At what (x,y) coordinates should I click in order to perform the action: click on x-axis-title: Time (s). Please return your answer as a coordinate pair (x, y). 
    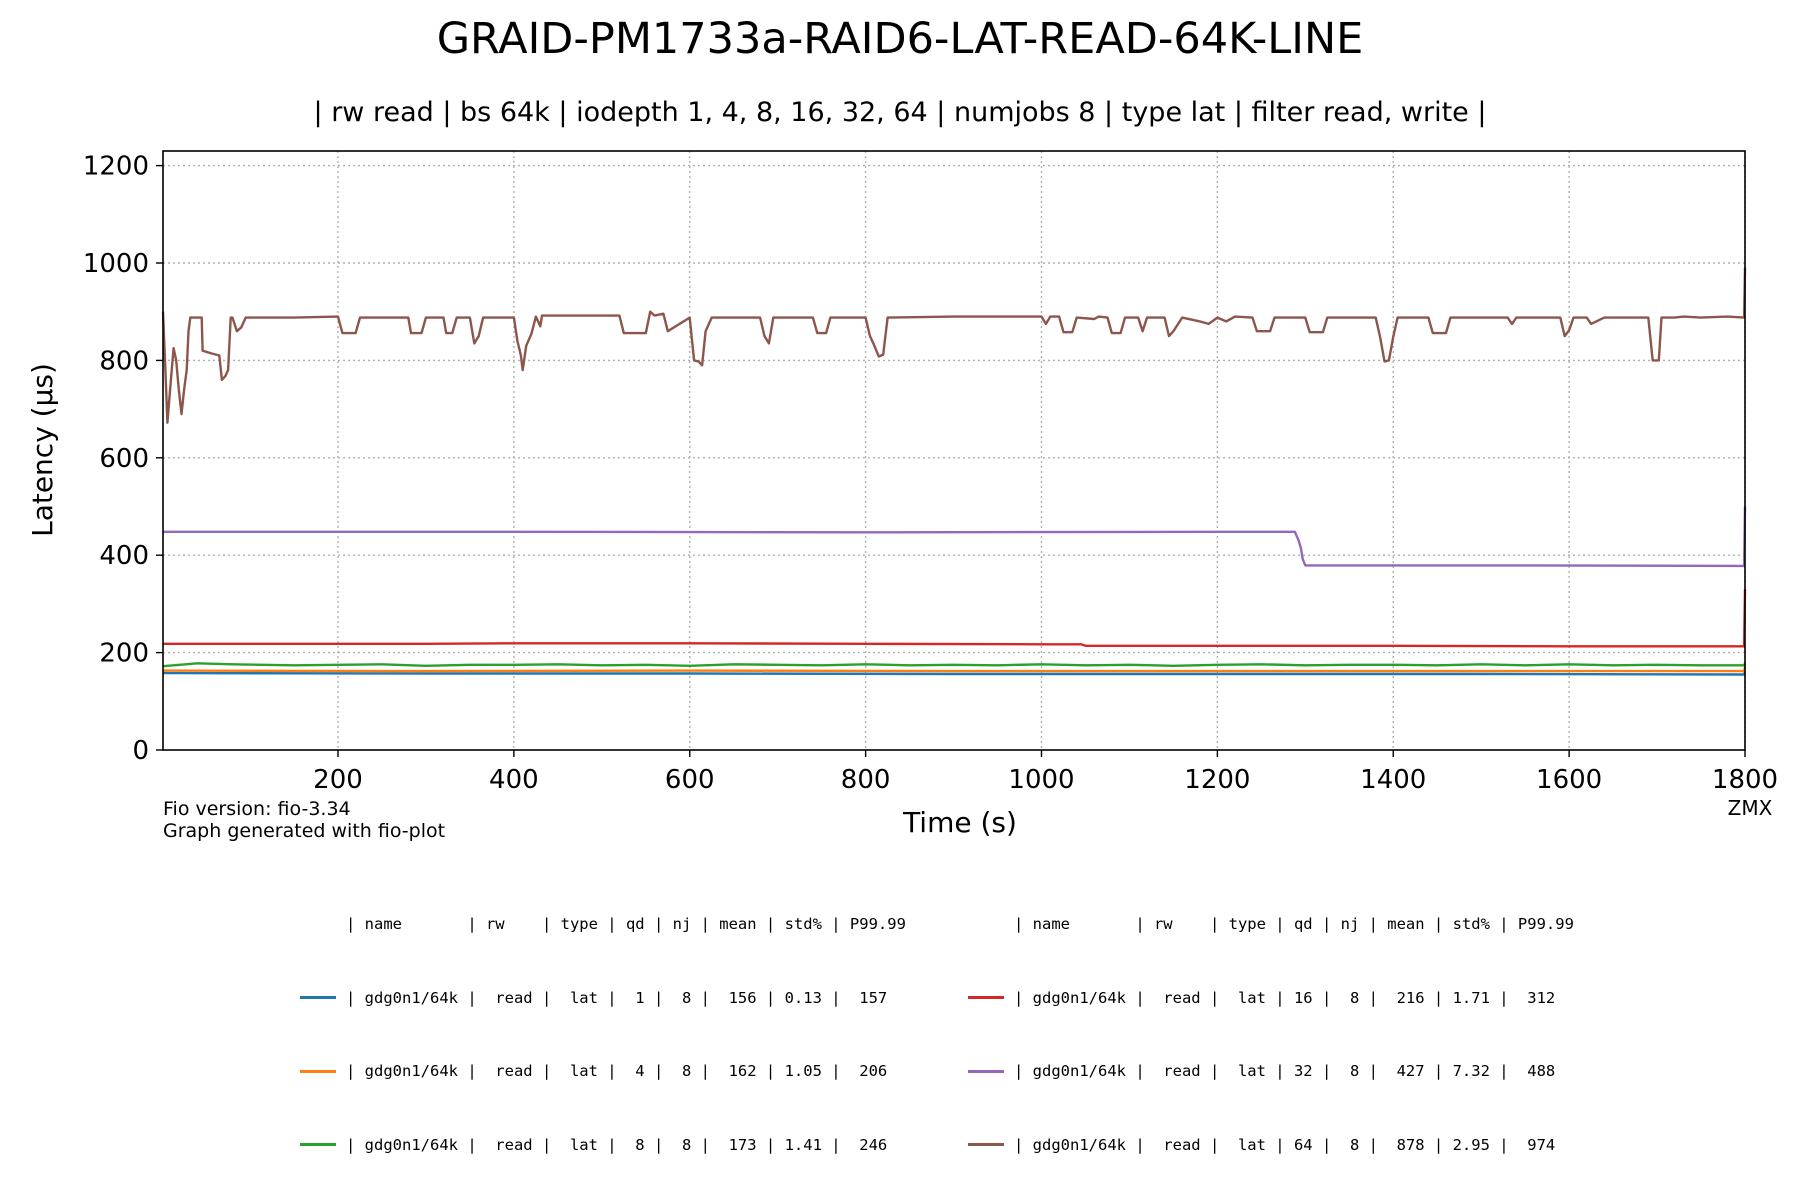
    Looking at the image, I should click on (959, 822).